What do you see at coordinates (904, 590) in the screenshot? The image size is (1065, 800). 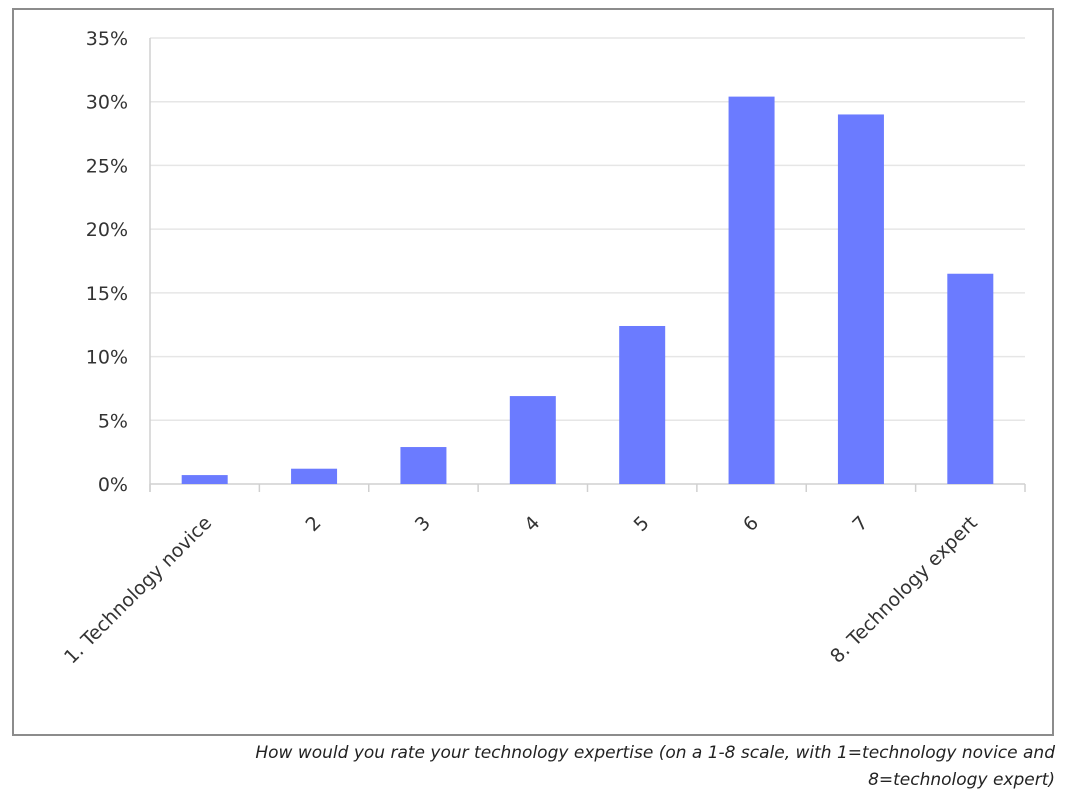 I see `x-tick-label: 8. Technology expert` at bounding box center [904, 590].